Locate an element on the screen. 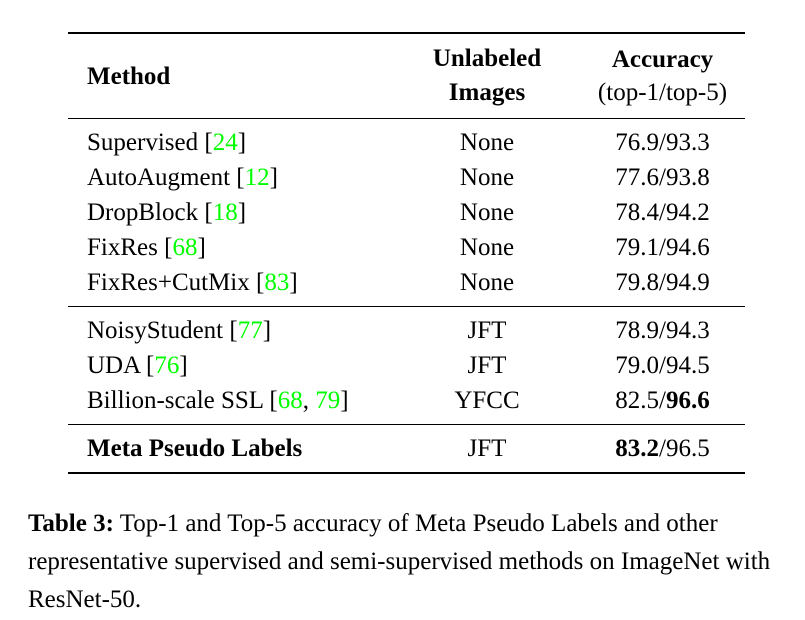 The image size is (805, 620). method-name: Billion-scale SSL is located at coordinates (175, 400).